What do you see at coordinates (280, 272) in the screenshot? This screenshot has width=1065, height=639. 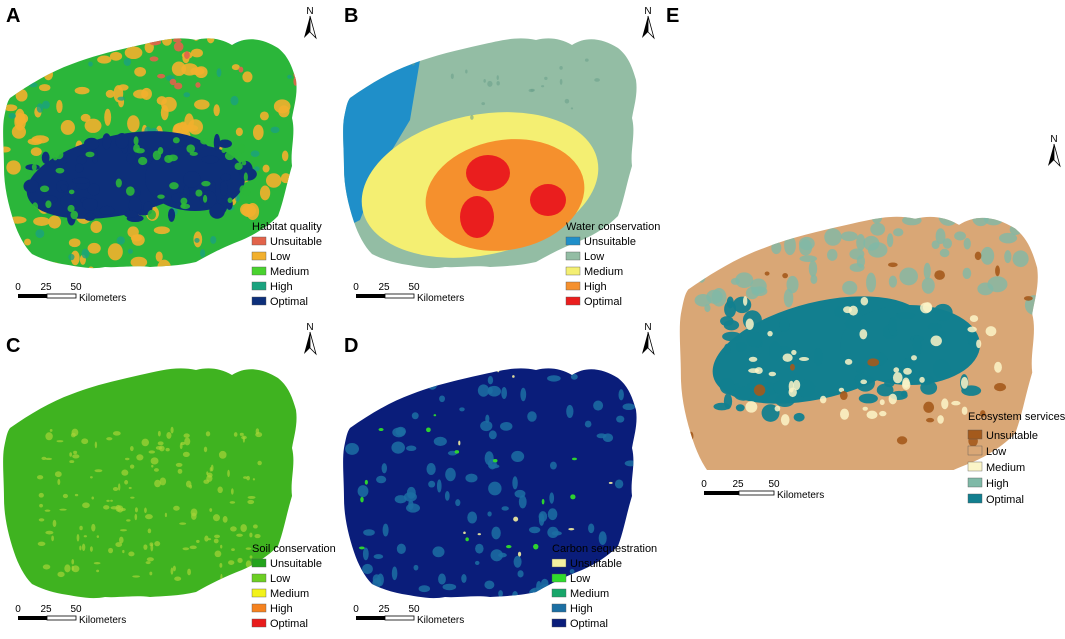 I see `legend-entry: Medium` at bounding box center [280, 272].